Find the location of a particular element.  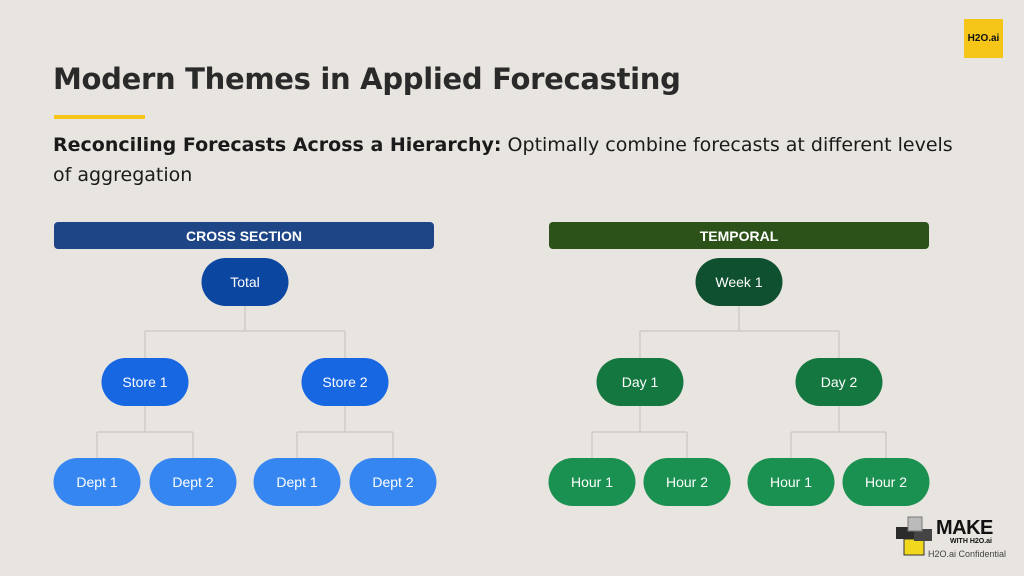

title-underline is located at coordinates (99, 117).